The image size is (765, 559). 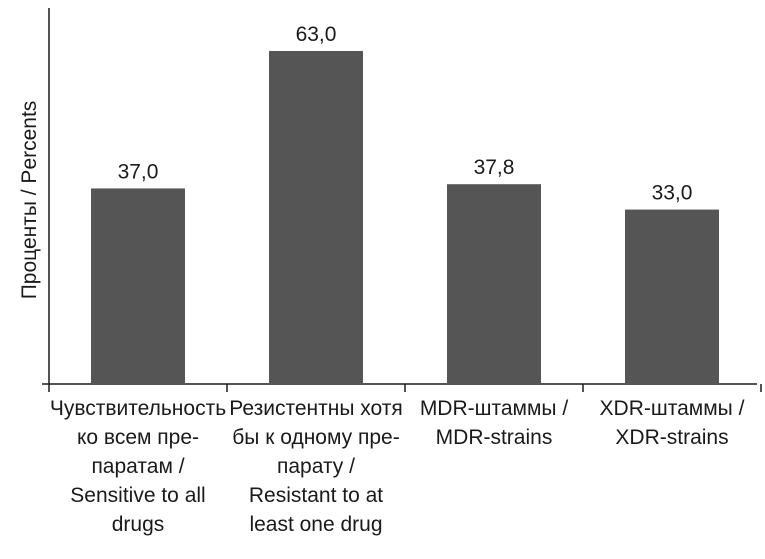 What do you see at coordinates (138, 171) in the screenshot?
I see `data-label: 37,0` at bounding box center [138, 171].